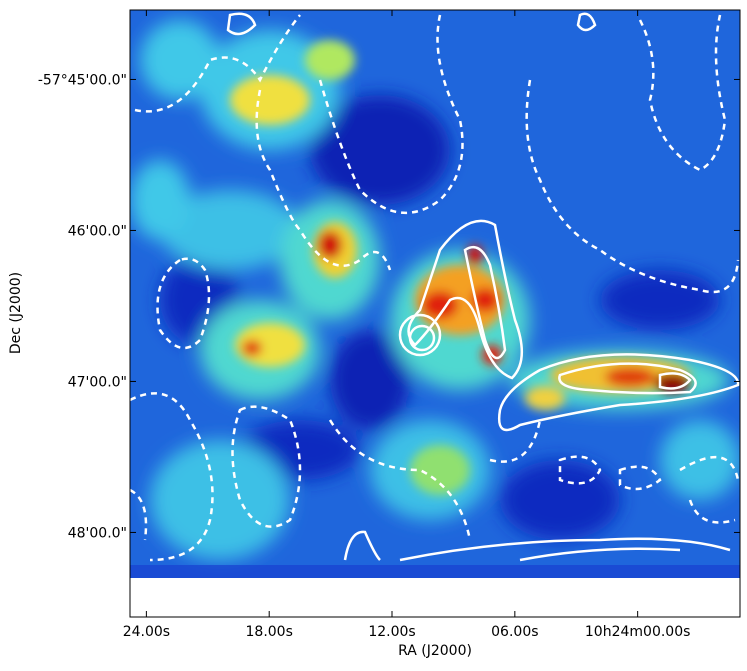 The image size is (747, 671). What do you see at coordinates (514, 632) in the screenshot?
I see `x-tick-label: 06.00s` at bounding box center [514, 632].